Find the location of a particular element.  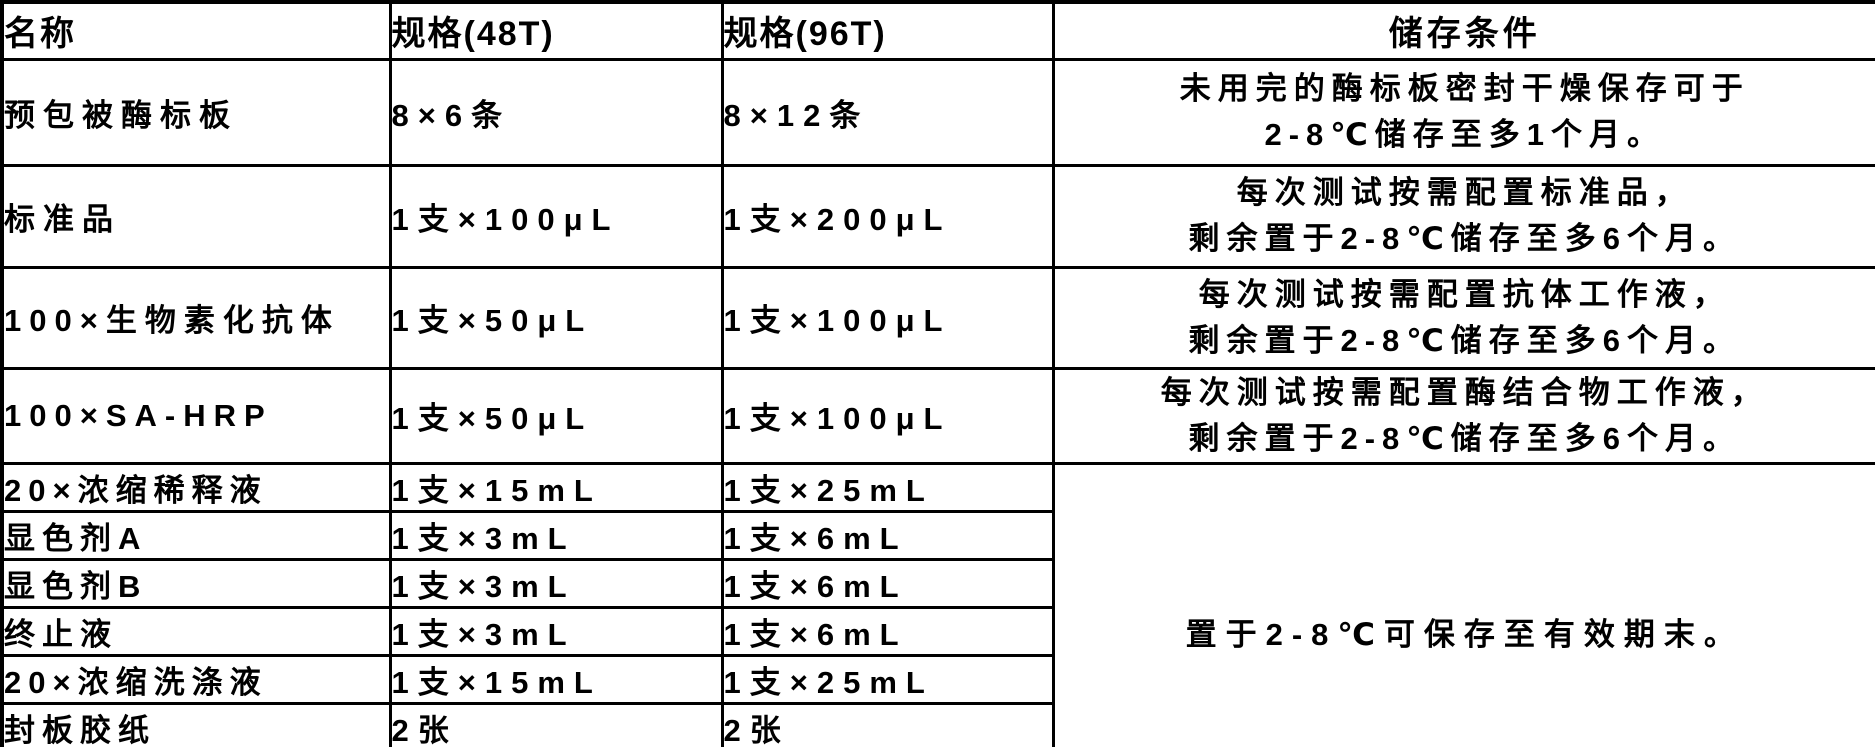

cell-spec-48t: 1支×100μL is located at coordinates (556, 216).